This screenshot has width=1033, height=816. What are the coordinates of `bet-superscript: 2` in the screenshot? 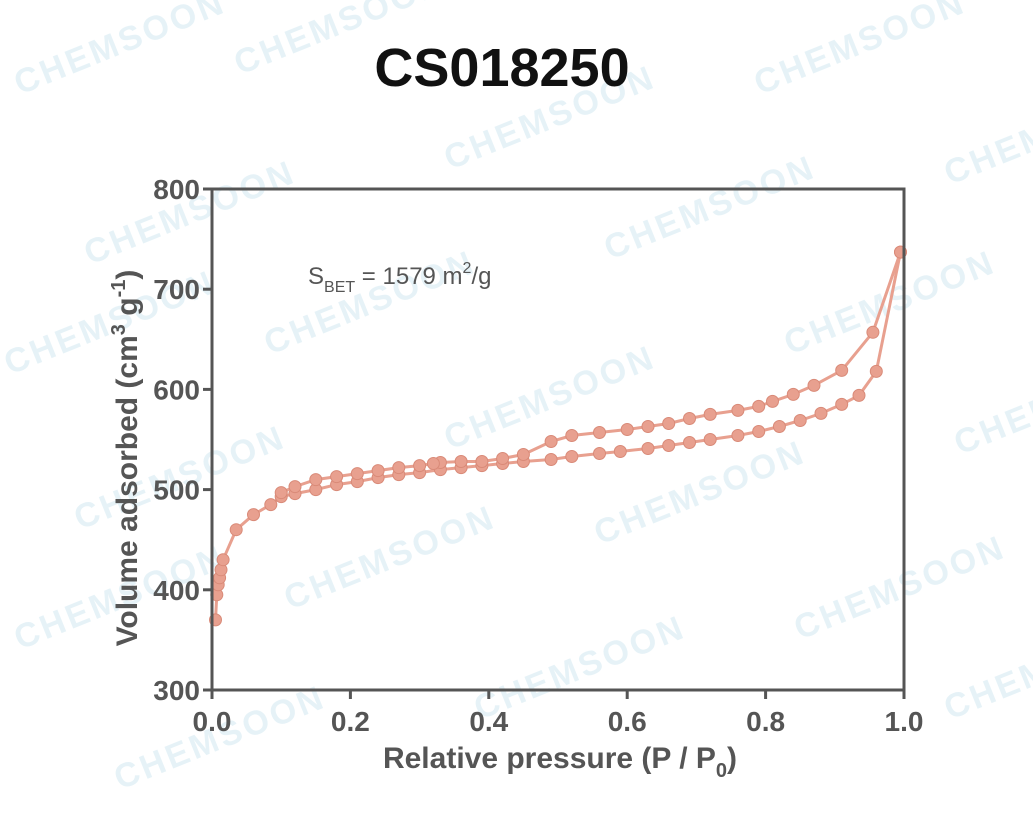 It's located at (467, 268).